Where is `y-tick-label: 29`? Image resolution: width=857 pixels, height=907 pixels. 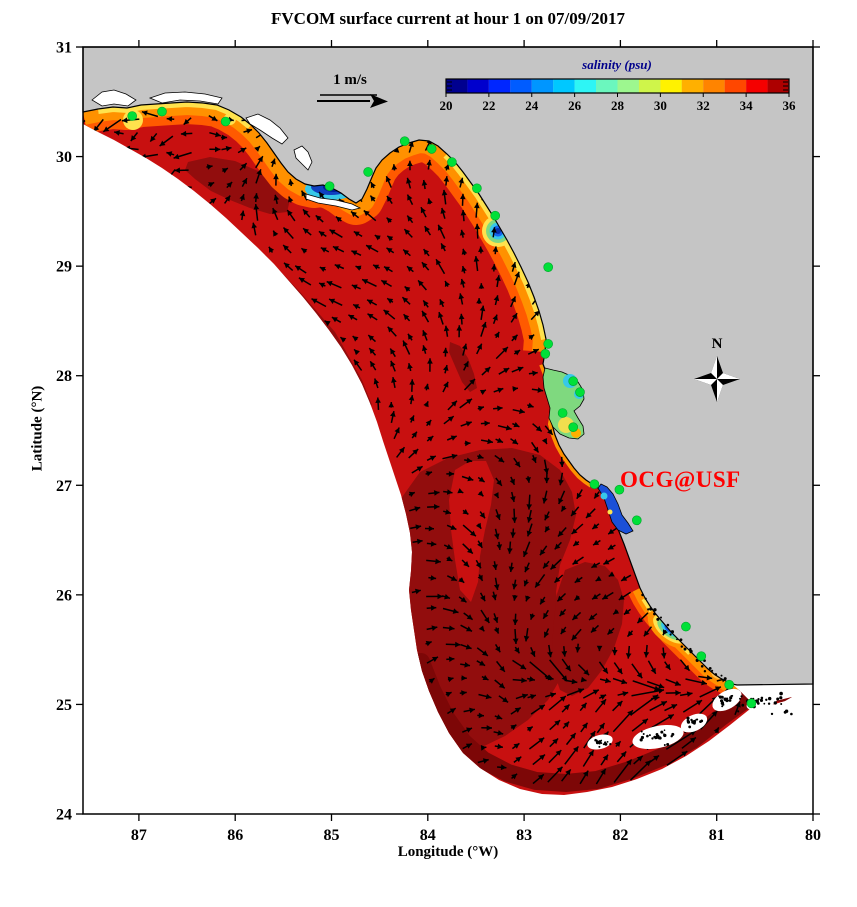 y-tick-label: 29 is located at coordinates (64, 267).